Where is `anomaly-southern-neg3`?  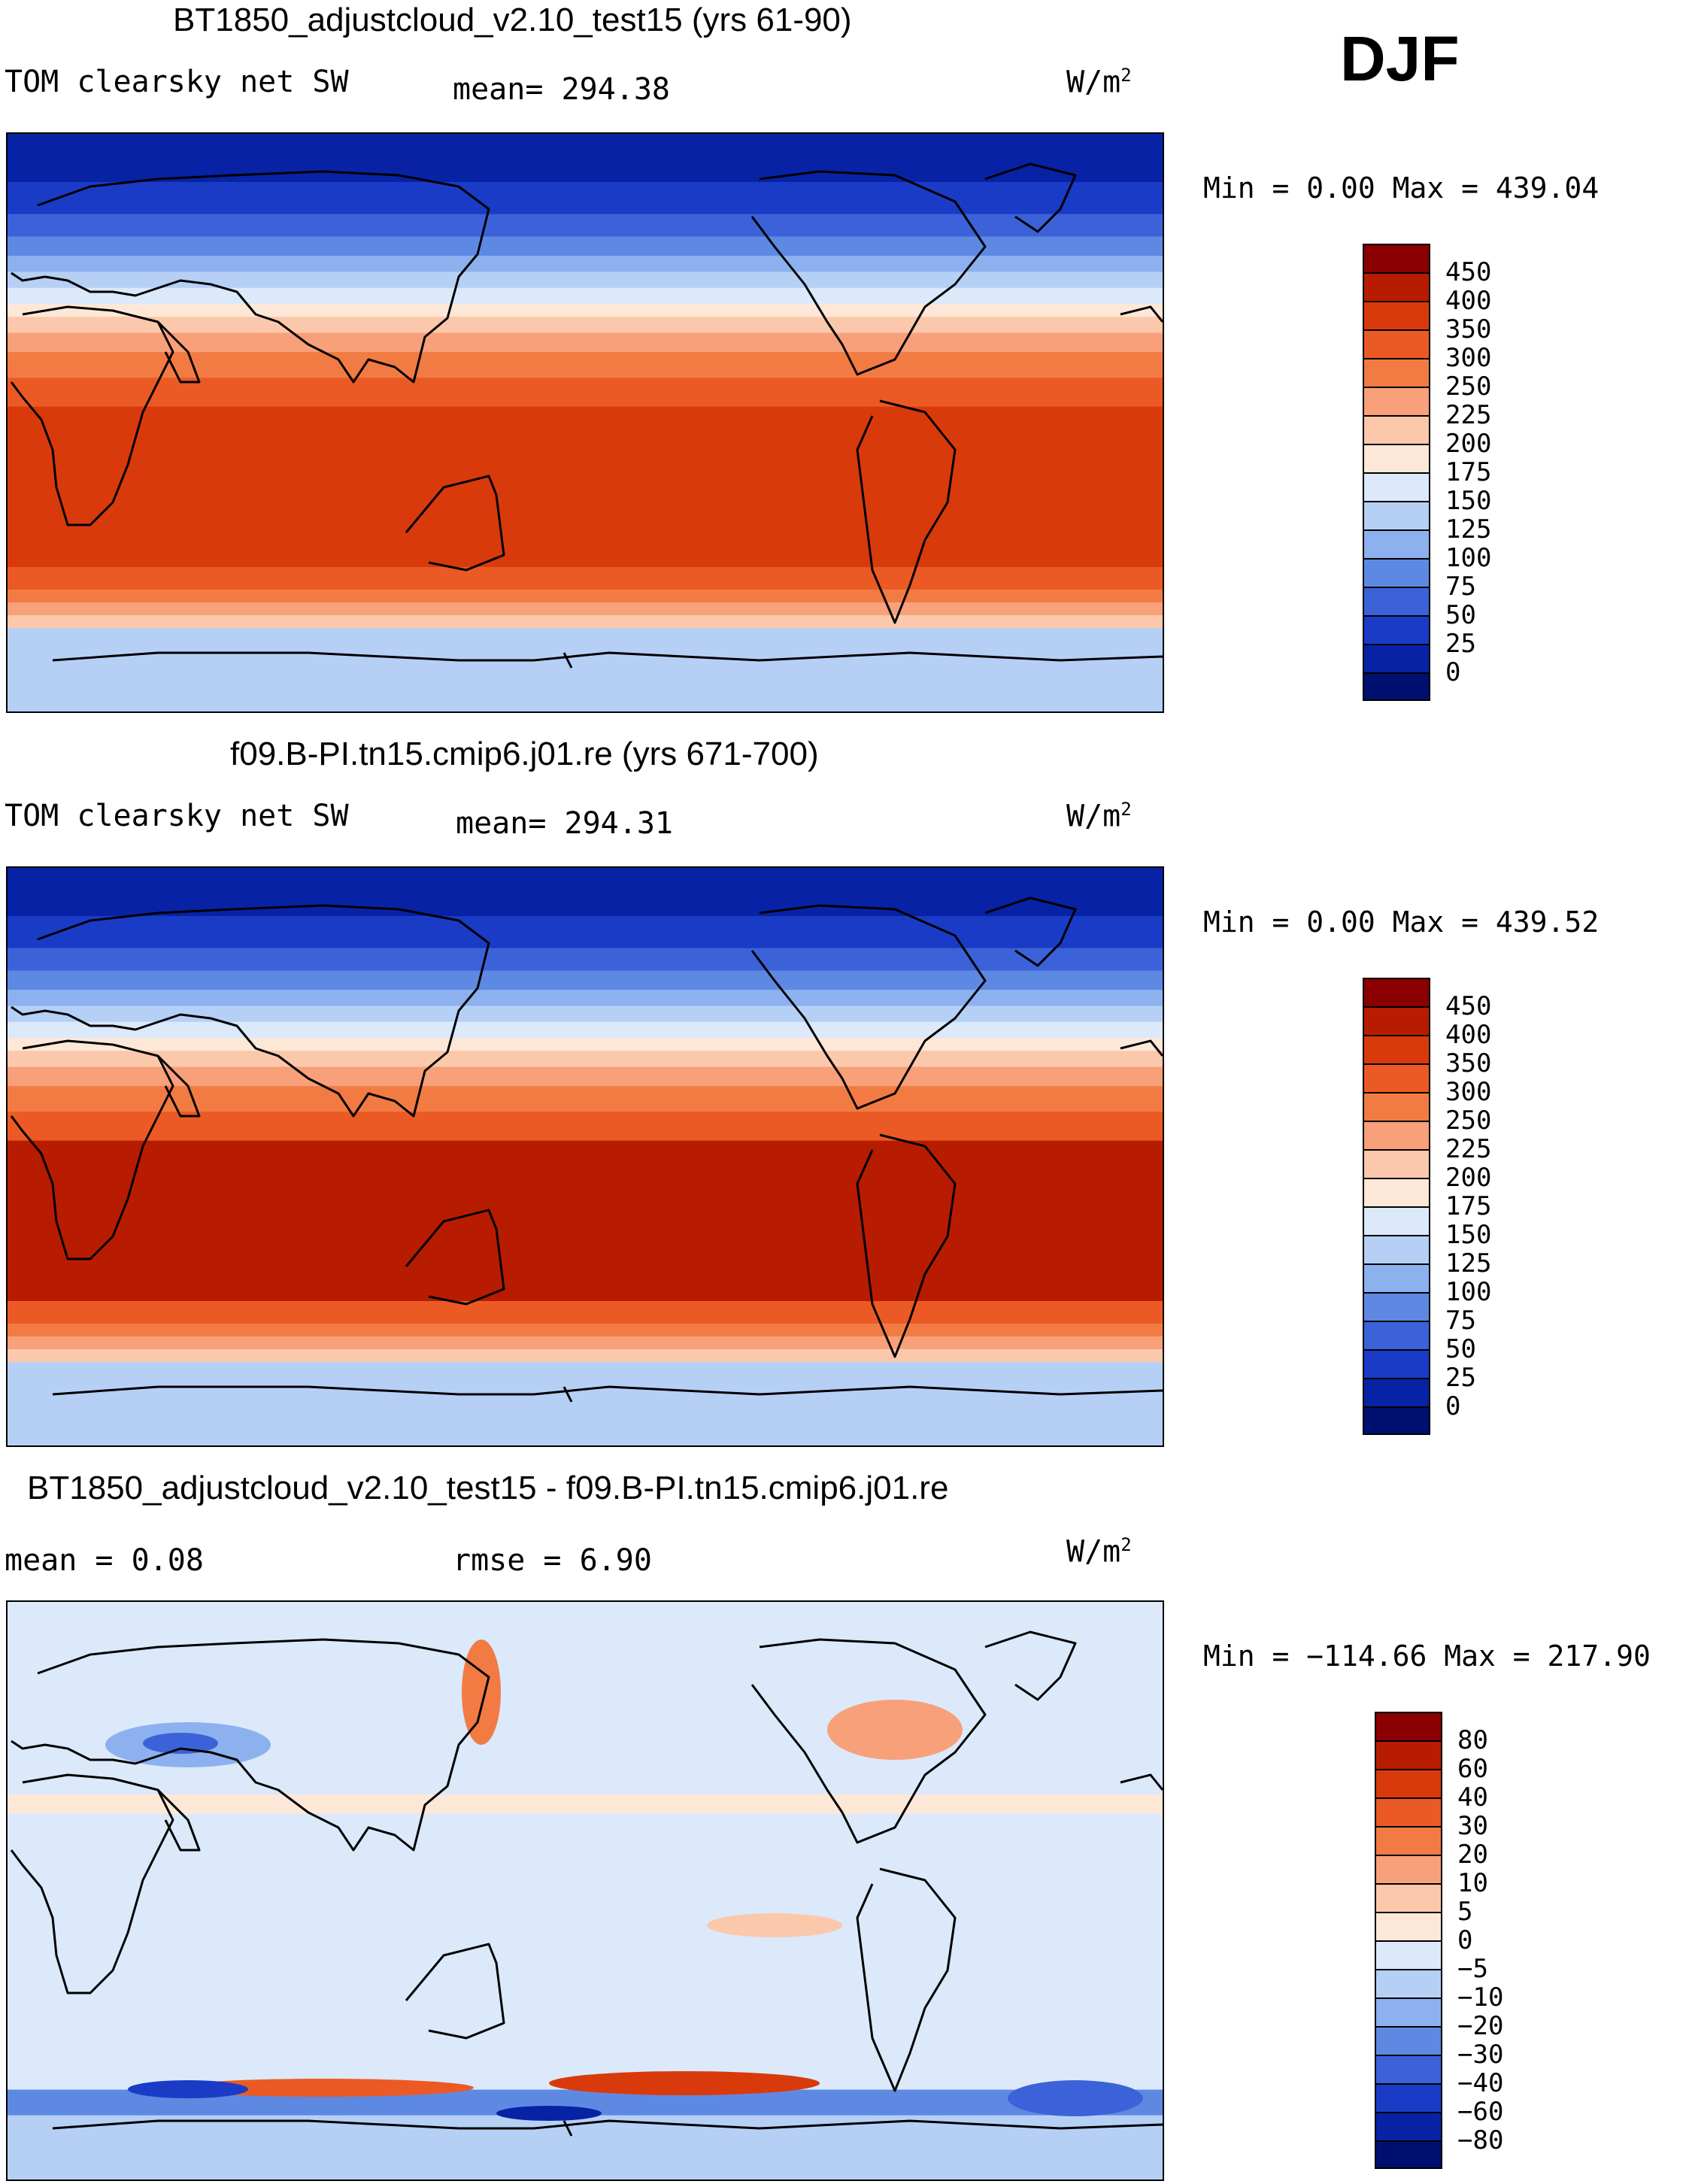 anomaly-southern-neg3 is located at coordinates (549, 2113).